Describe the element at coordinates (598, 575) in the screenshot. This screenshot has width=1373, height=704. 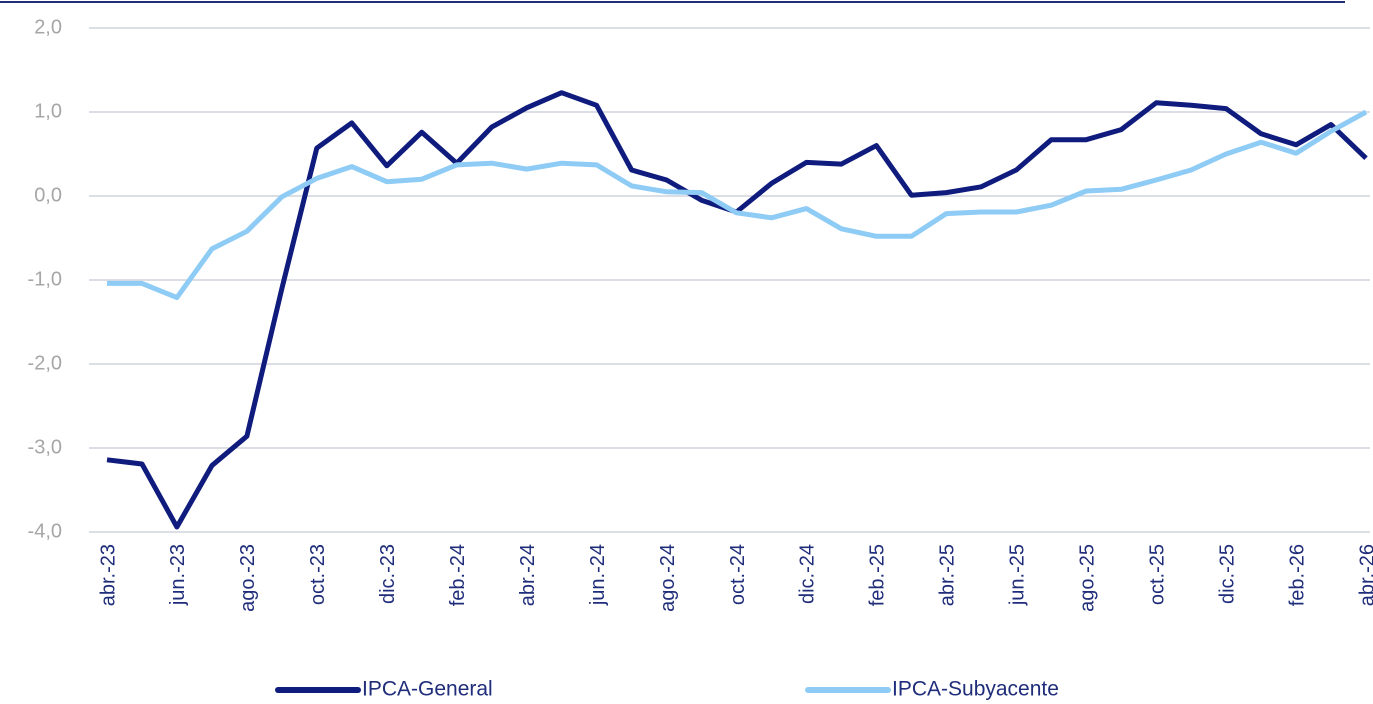
I see `x-tick-label: jun.-24` at that location.